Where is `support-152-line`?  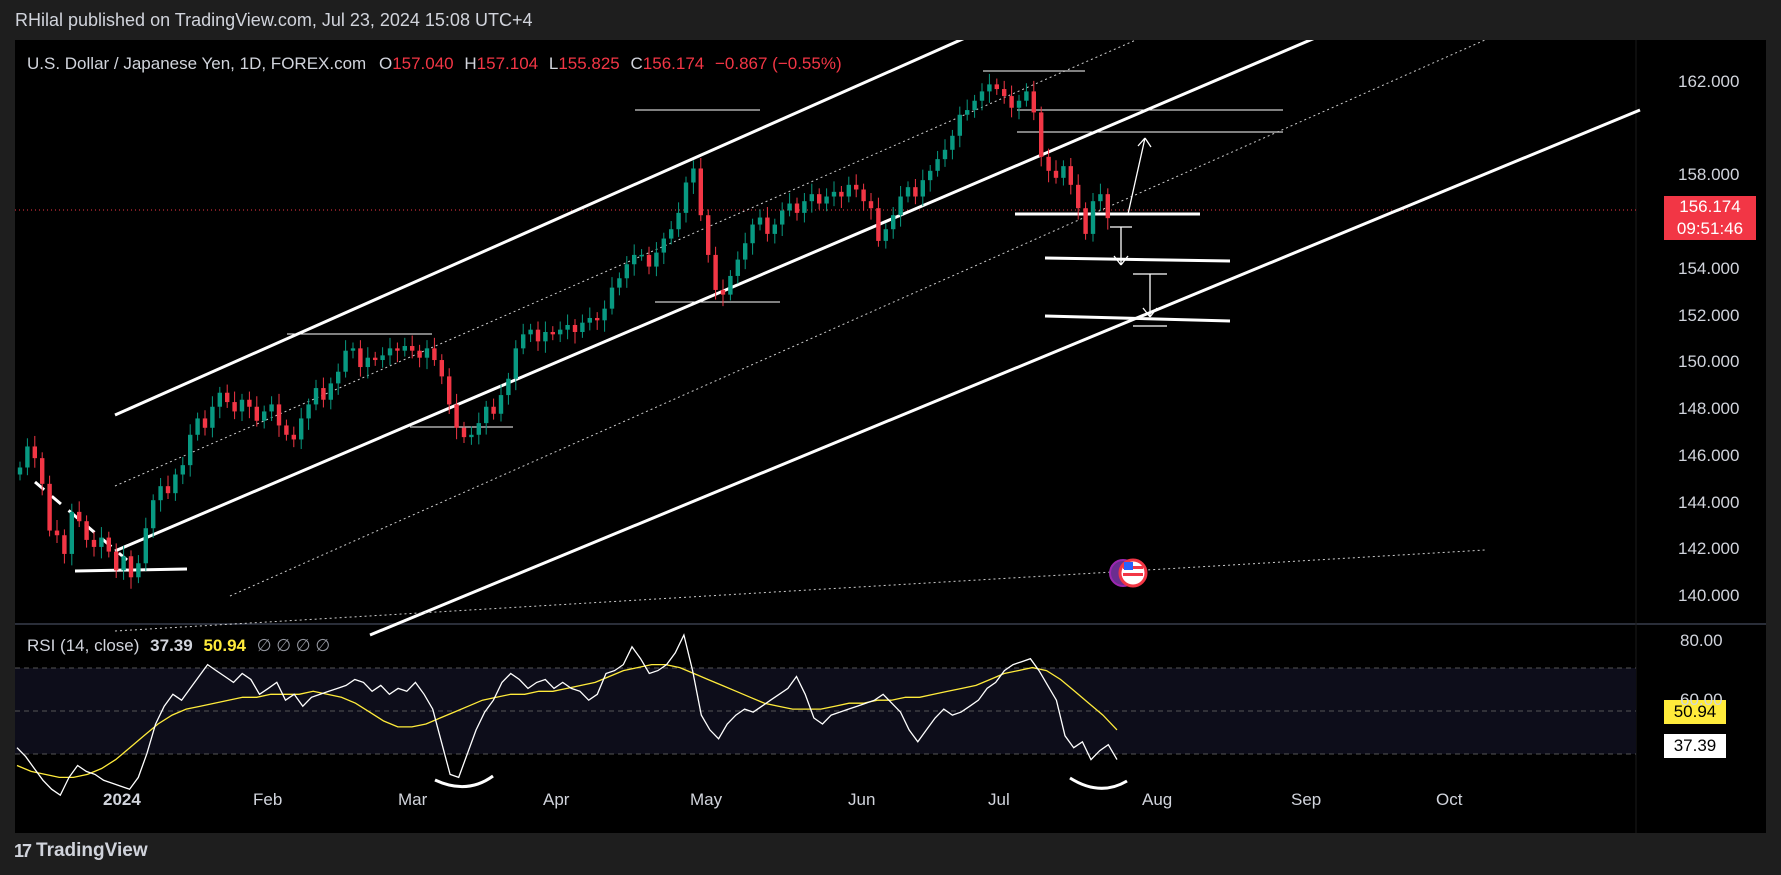 support-152-line is located at coordinates (1137, 318).